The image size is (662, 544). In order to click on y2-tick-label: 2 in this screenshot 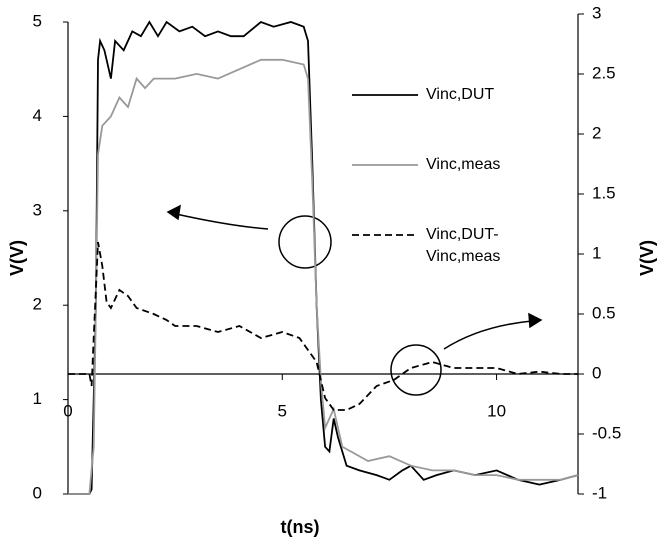, I will do `click(596, 132)`.